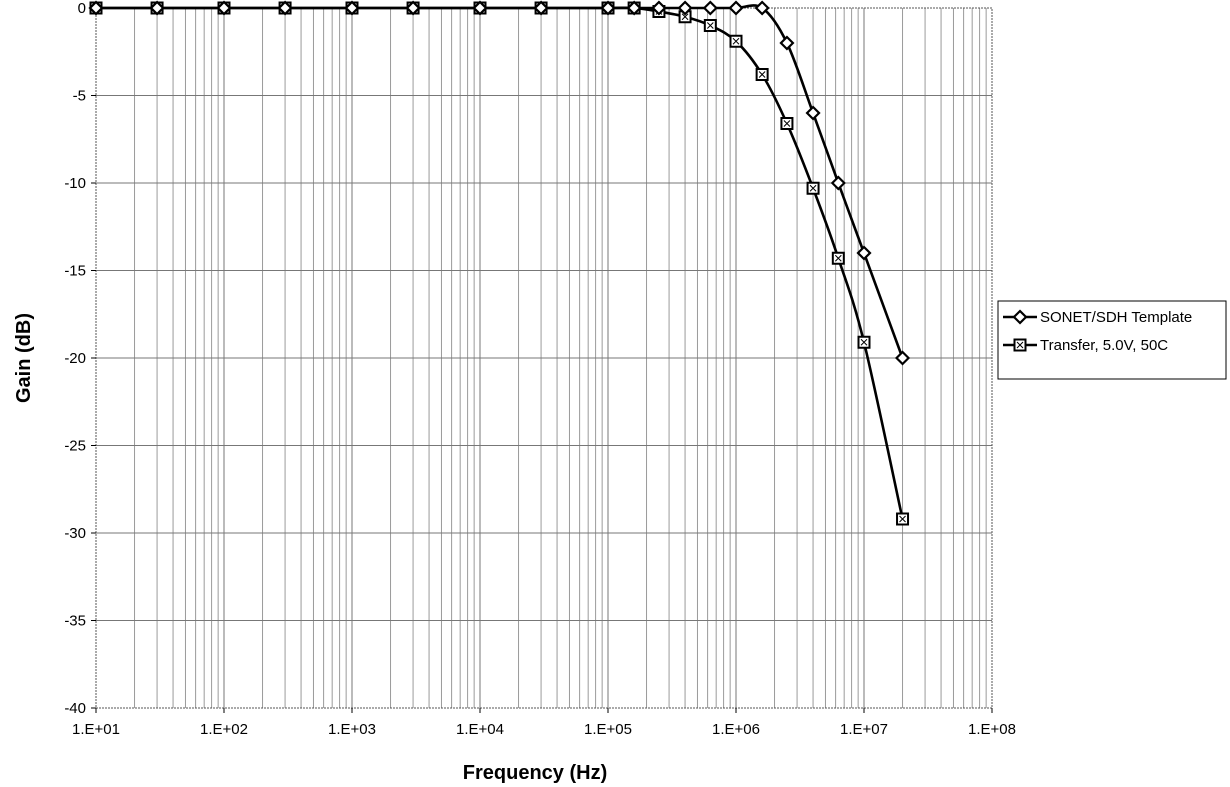 This screenshot has width=1230, height=787. Describe the element at coordinates (1104, 345) in the screenshot. I see `legend-label: Transfer, 5.0V, 50C` at that location.